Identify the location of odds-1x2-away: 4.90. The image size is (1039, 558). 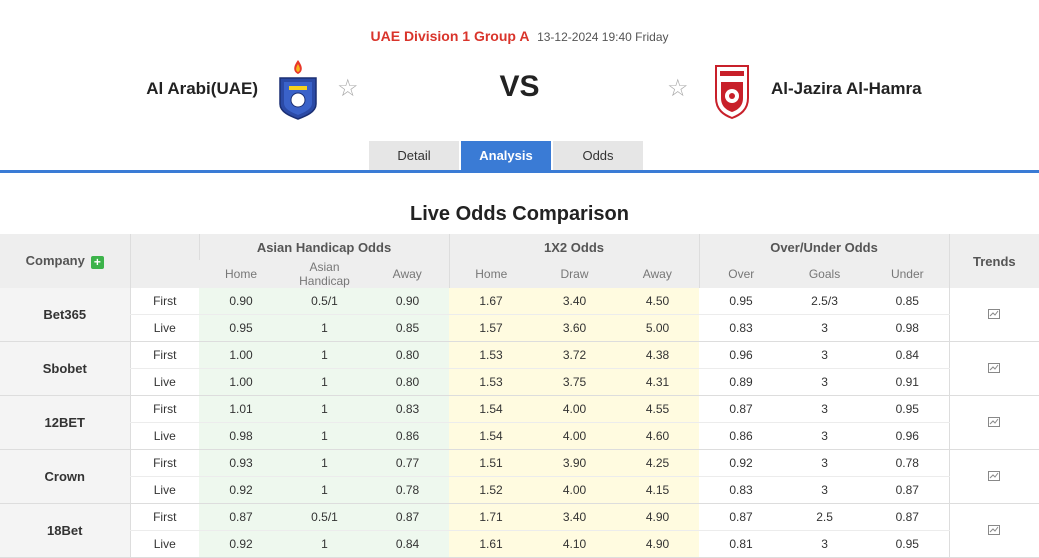
(658, 517).